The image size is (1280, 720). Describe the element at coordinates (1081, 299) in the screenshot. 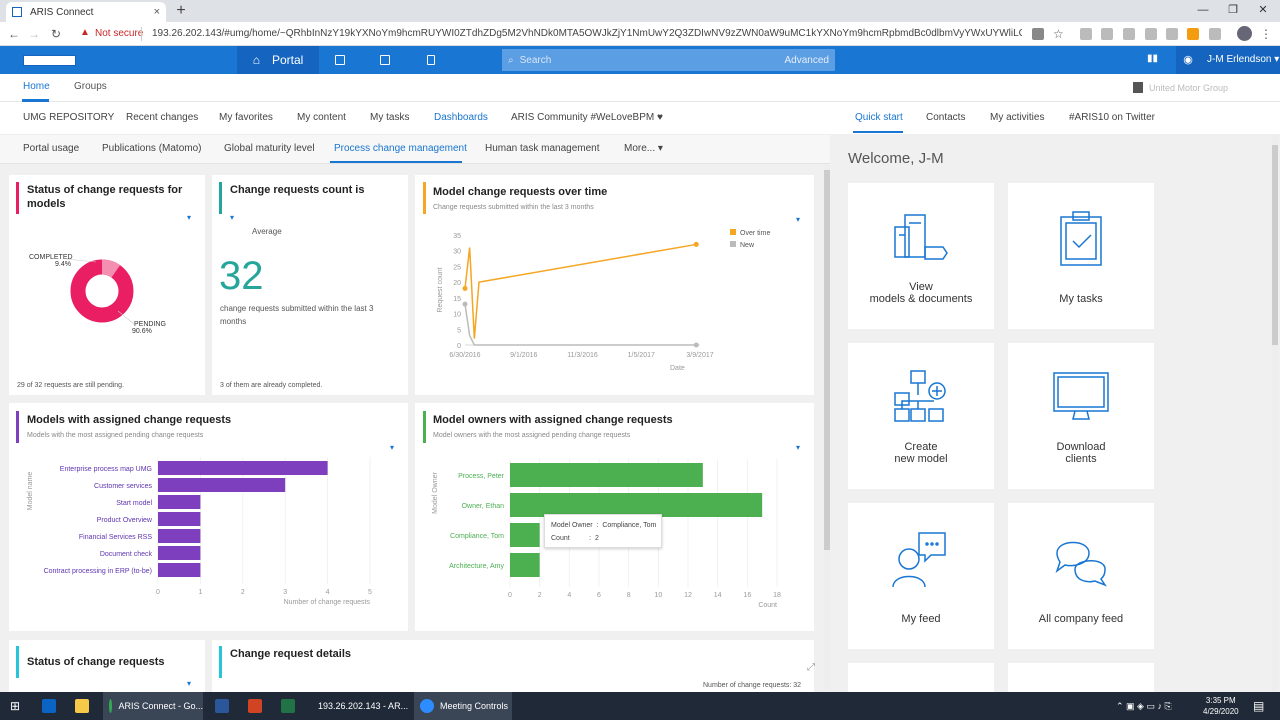

I see `tile-label: My tasks` at that location.